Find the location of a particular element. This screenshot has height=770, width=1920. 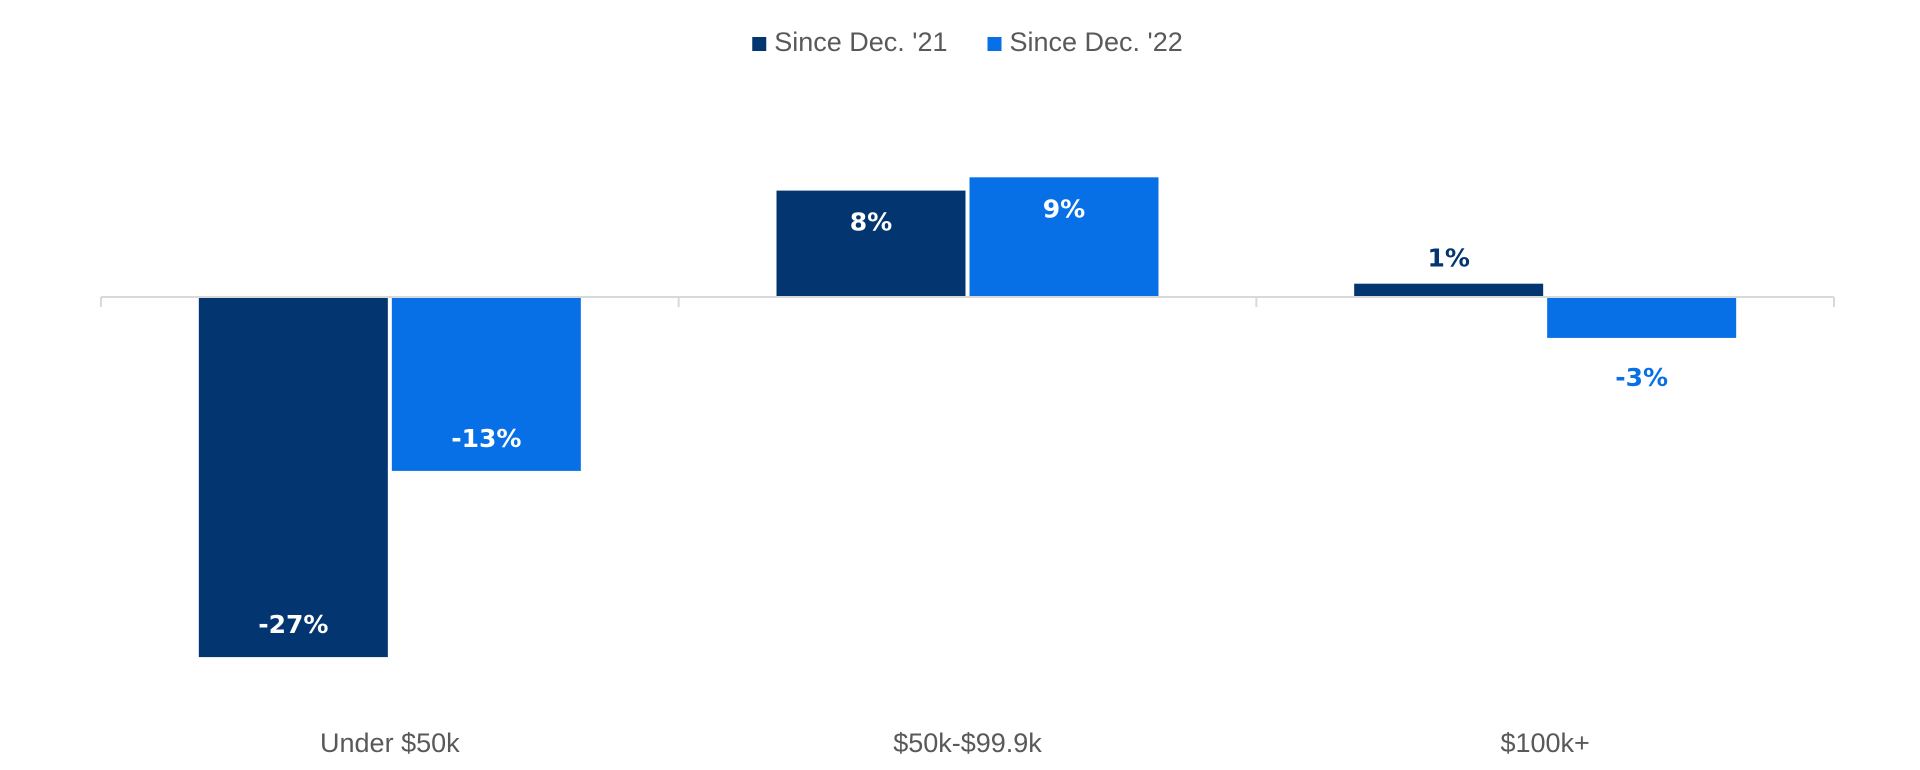

legend-label-0: Since Dec. '21 is located at coordinates (860, 42).